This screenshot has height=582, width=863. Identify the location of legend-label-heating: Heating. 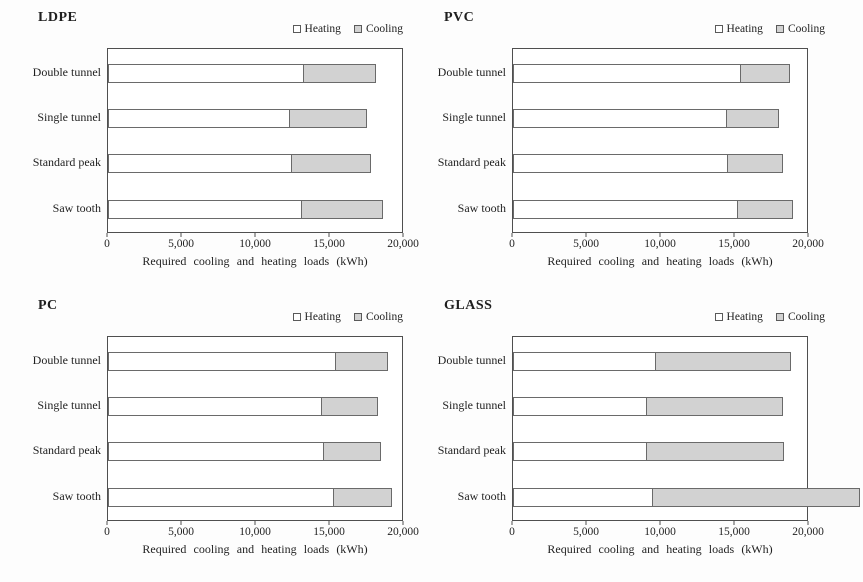
(744, 317).